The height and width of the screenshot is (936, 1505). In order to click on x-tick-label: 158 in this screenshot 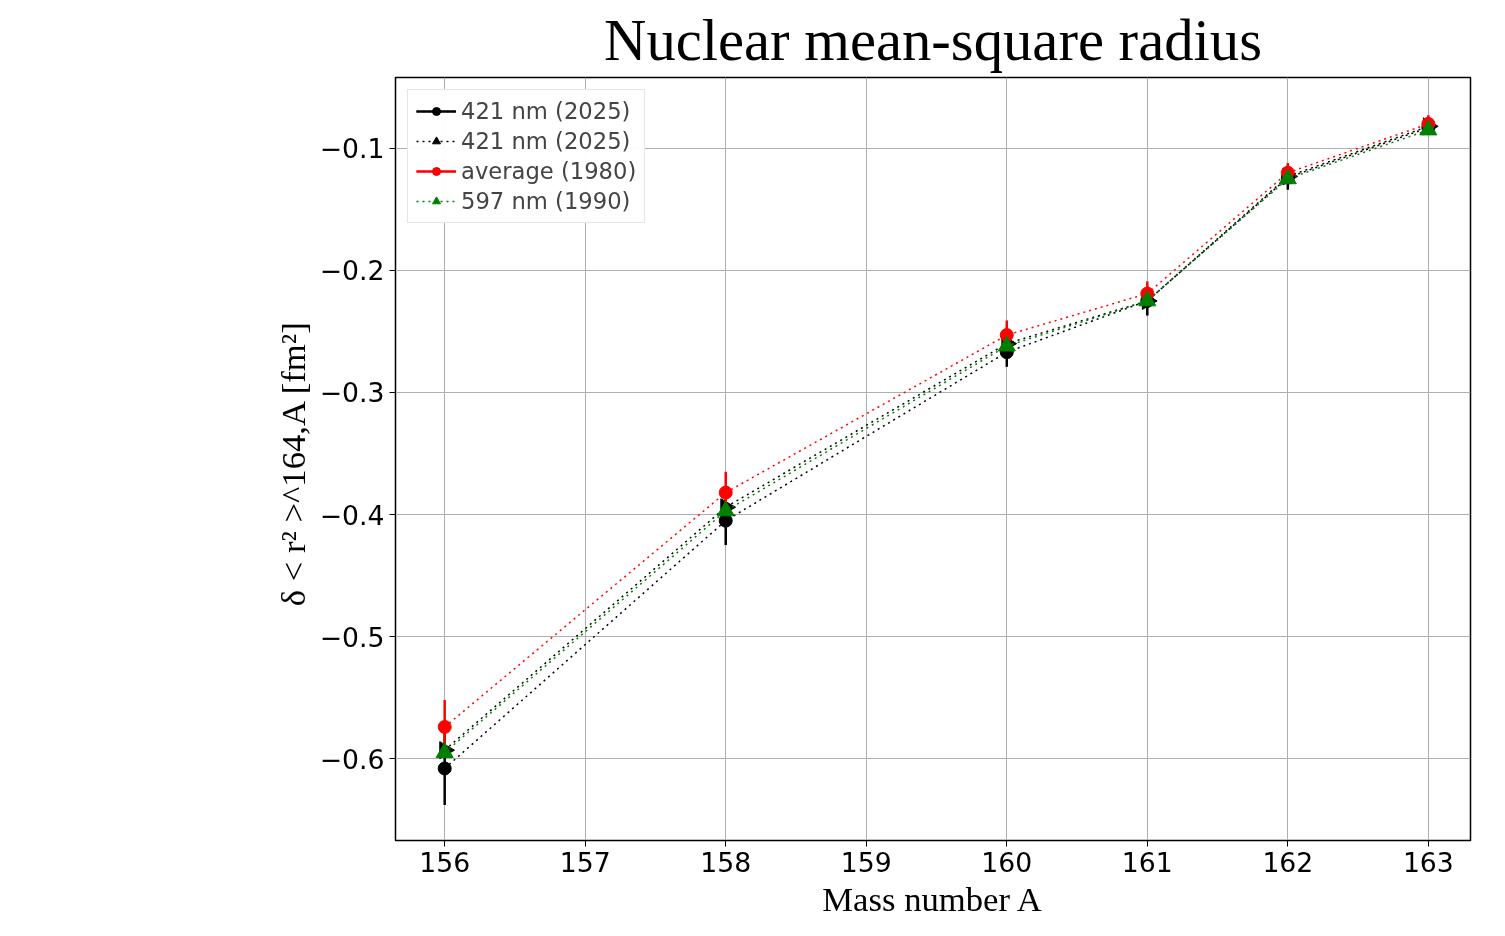, I will do `click(726, 862)`.